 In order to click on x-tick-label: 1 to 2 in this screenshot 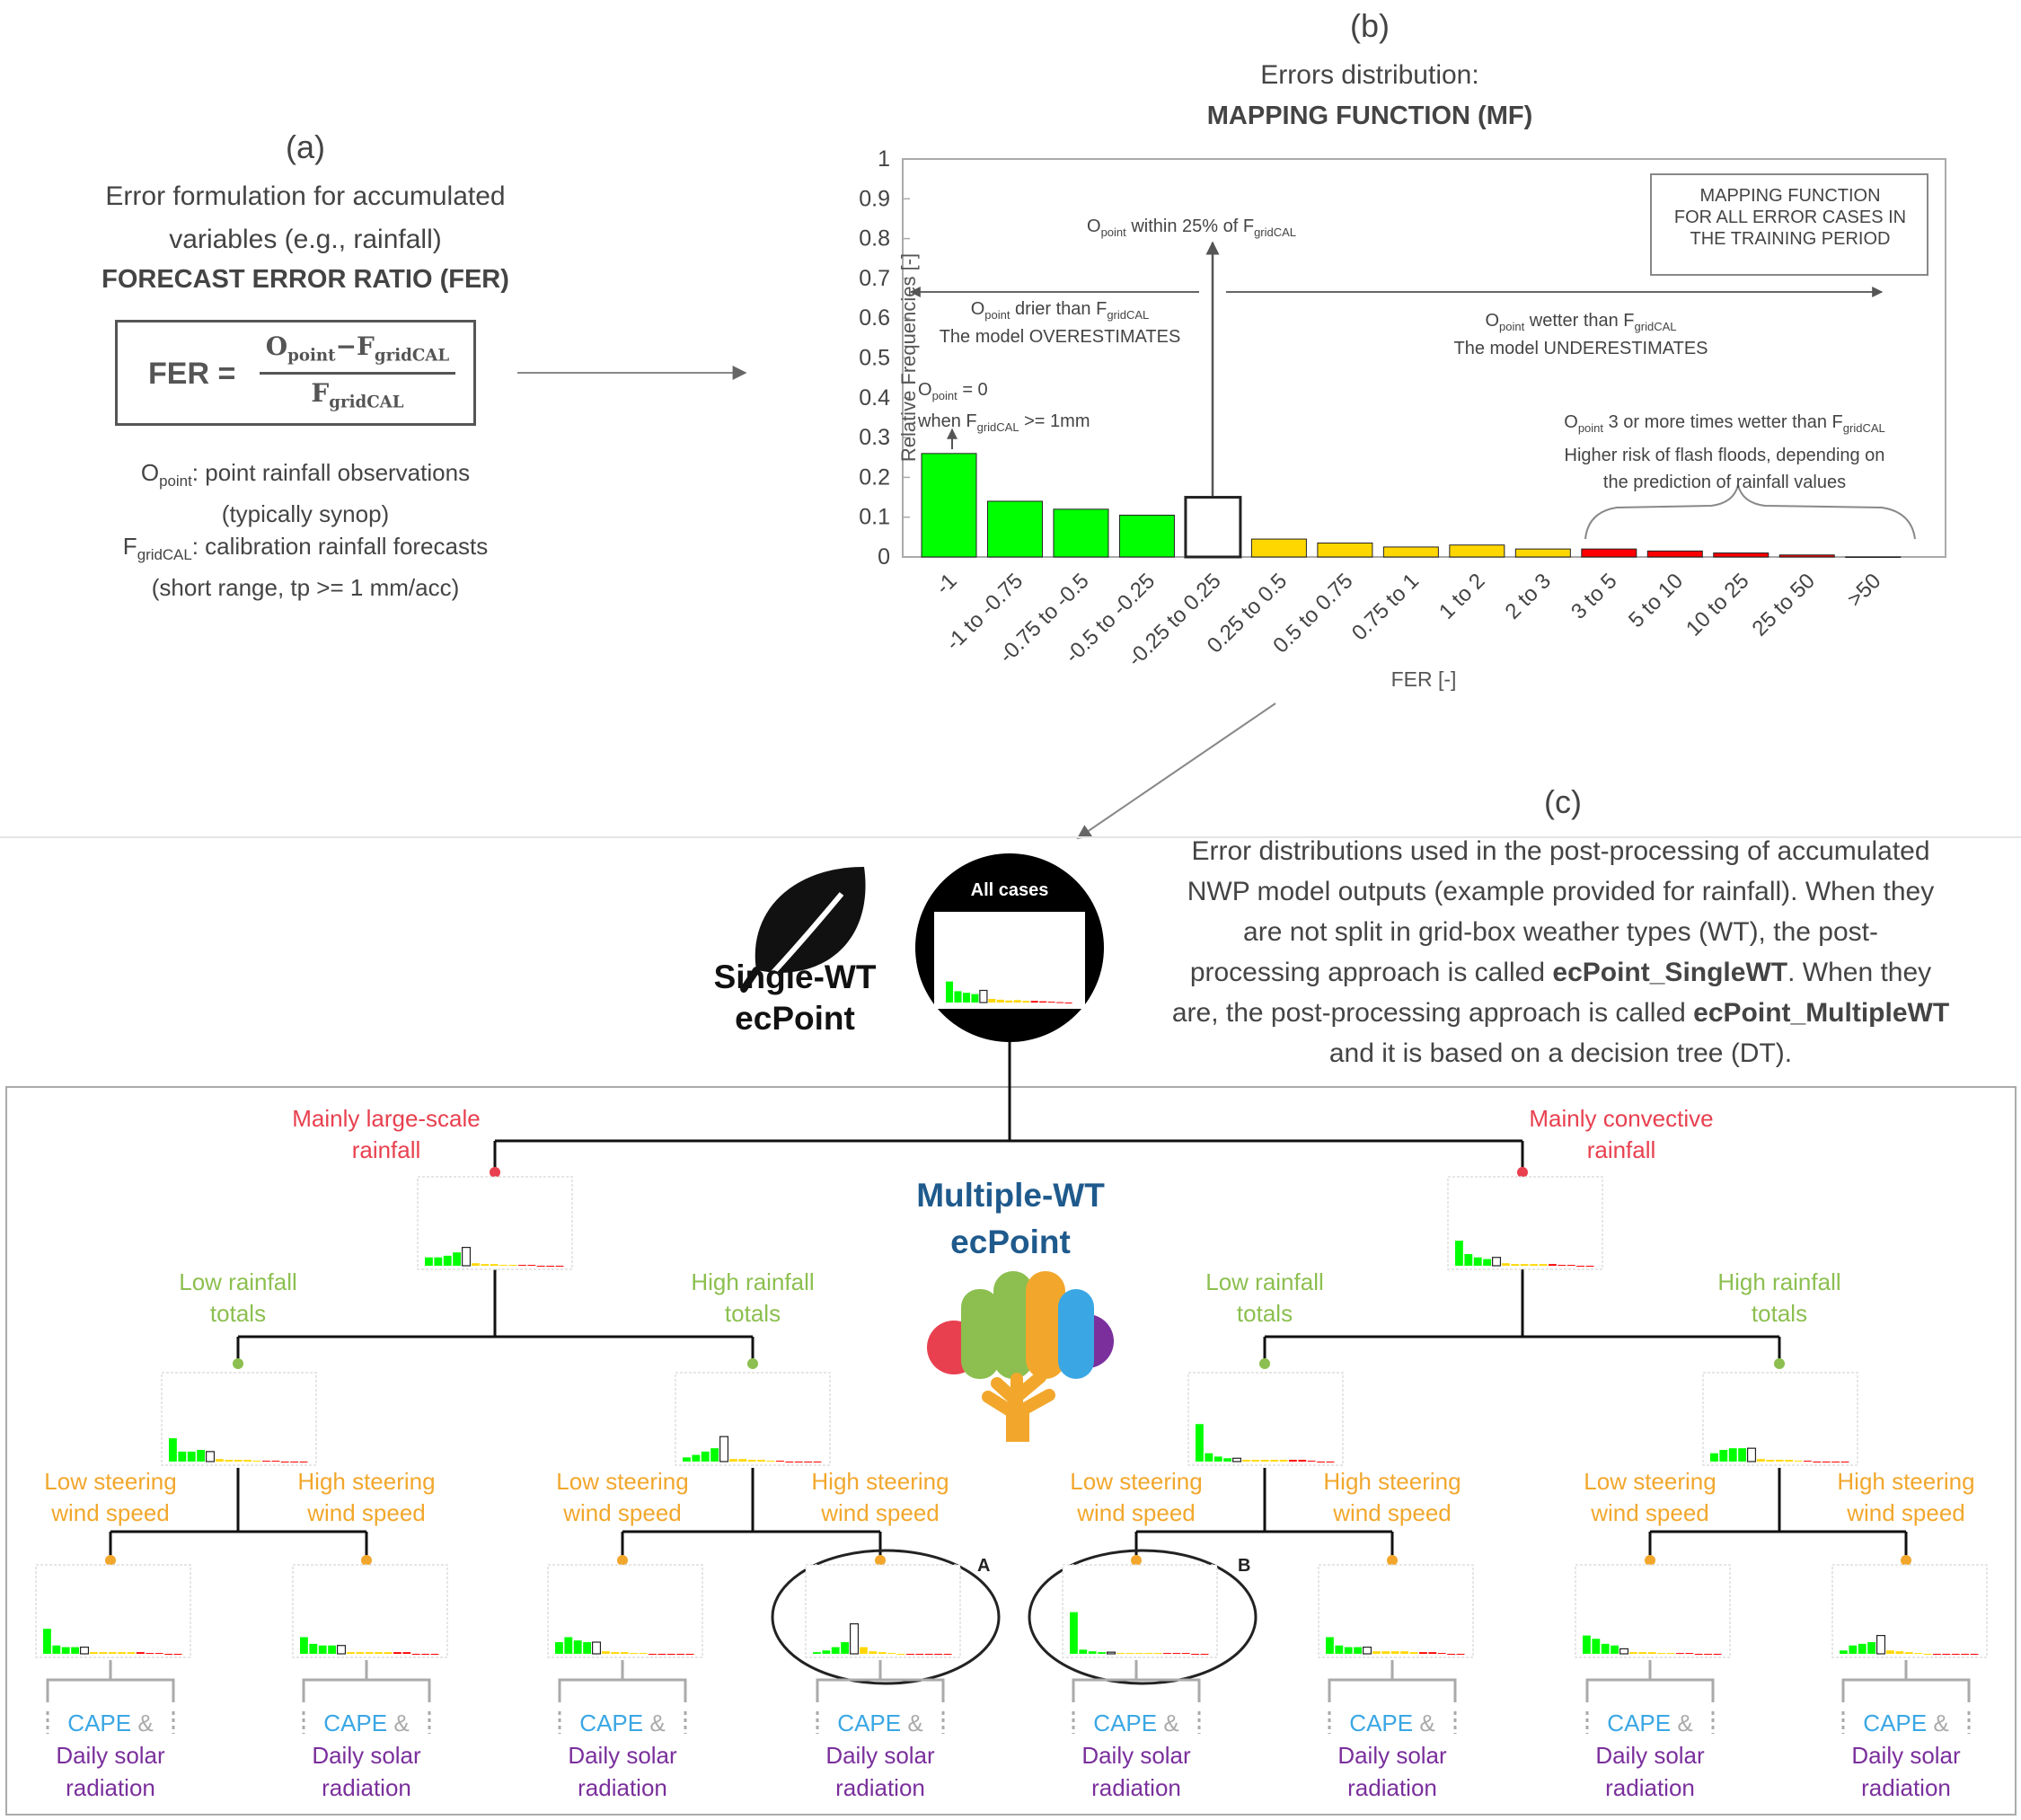, I will do `click(1462, 596)`.